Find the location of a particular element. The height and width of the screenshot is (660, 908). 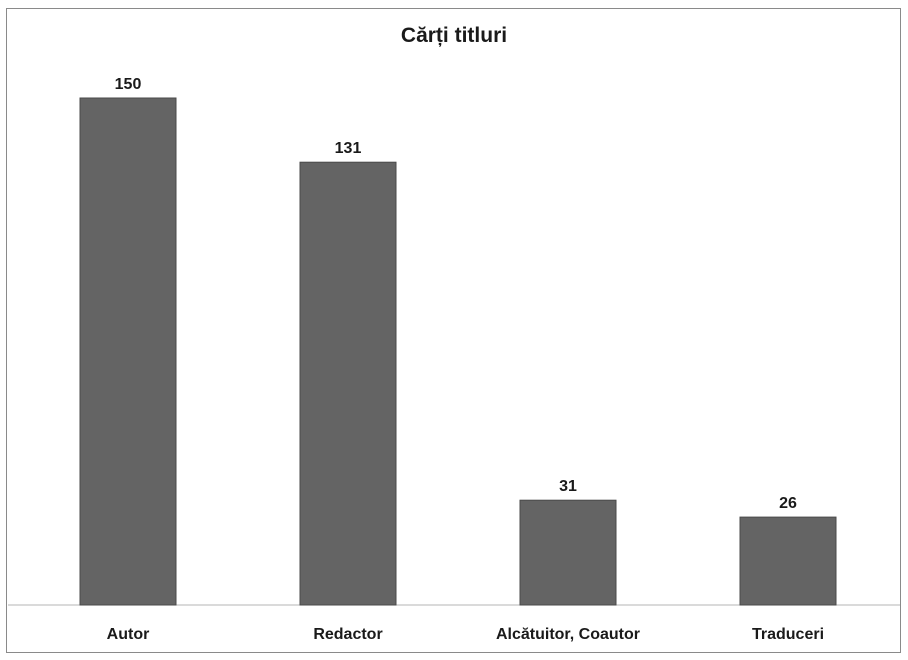

bar-value-label-3: 26 is located at coordinates (788, 503).